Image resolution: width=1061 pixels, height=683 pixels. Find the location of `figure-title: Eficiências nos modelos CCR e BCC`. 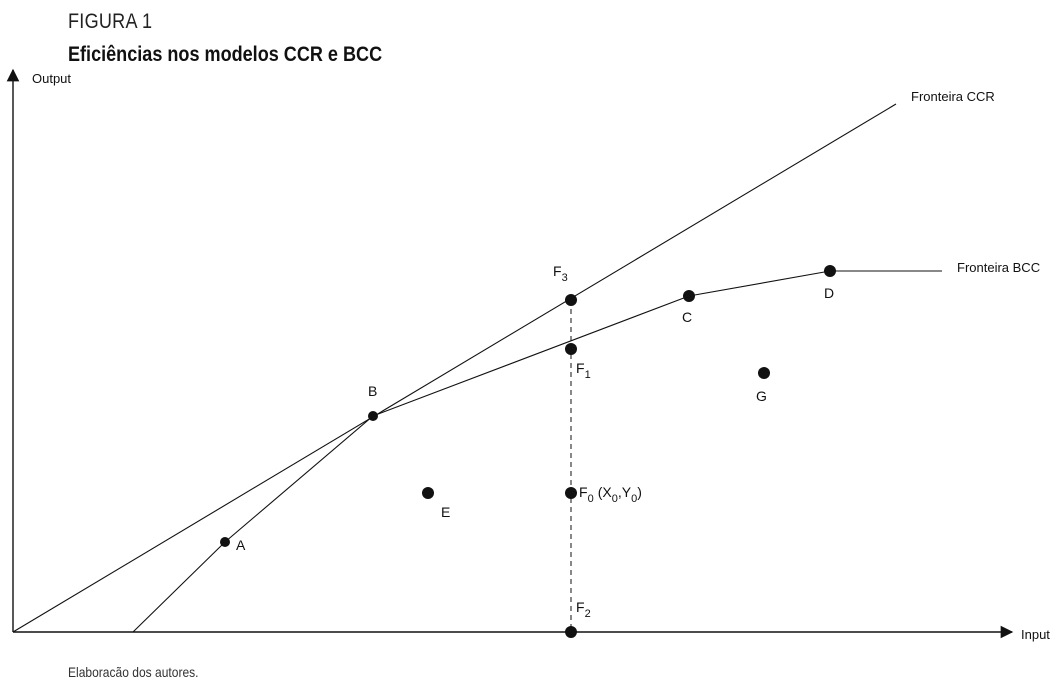

figure-title: Eficiências nos modelos CCR e BCC is located at coordinates (225, 54).